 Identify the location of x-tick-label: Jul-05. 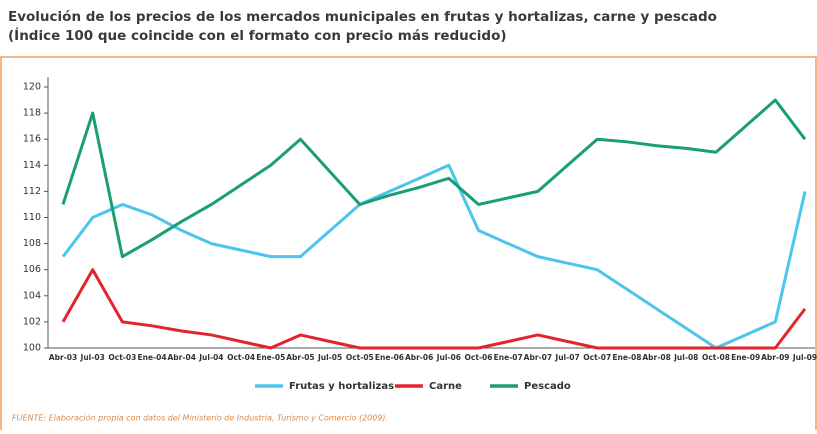
(329, 357).